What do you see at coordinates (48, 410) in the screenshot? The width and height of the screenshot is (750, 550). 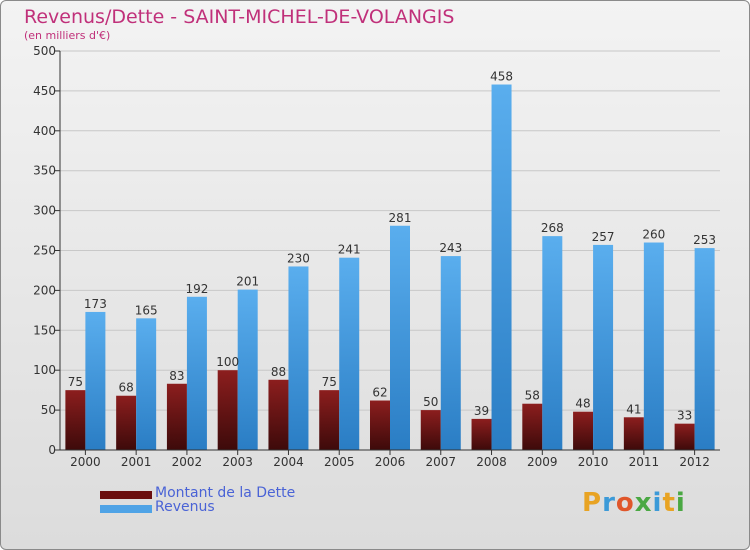 I see `y-tick-label: 50` at bounding box center [48, 410].